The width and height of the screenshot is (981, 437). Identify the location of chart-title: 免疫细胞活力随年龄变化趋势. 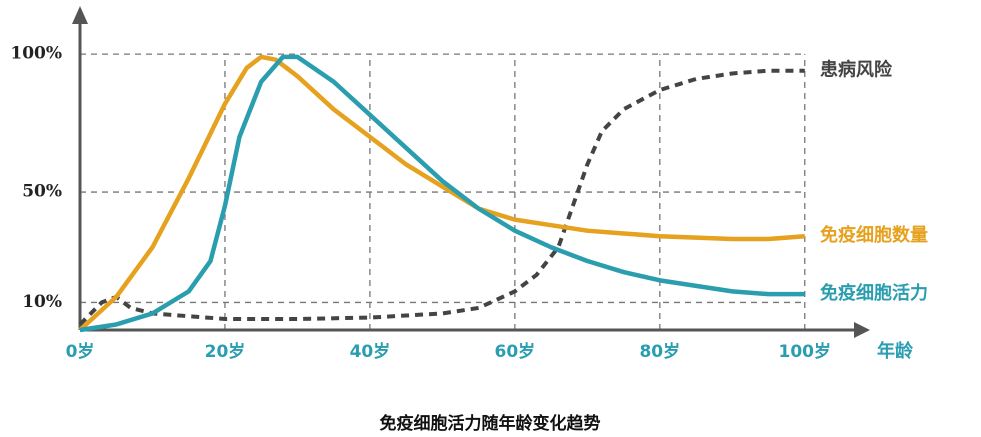
(490, 423).